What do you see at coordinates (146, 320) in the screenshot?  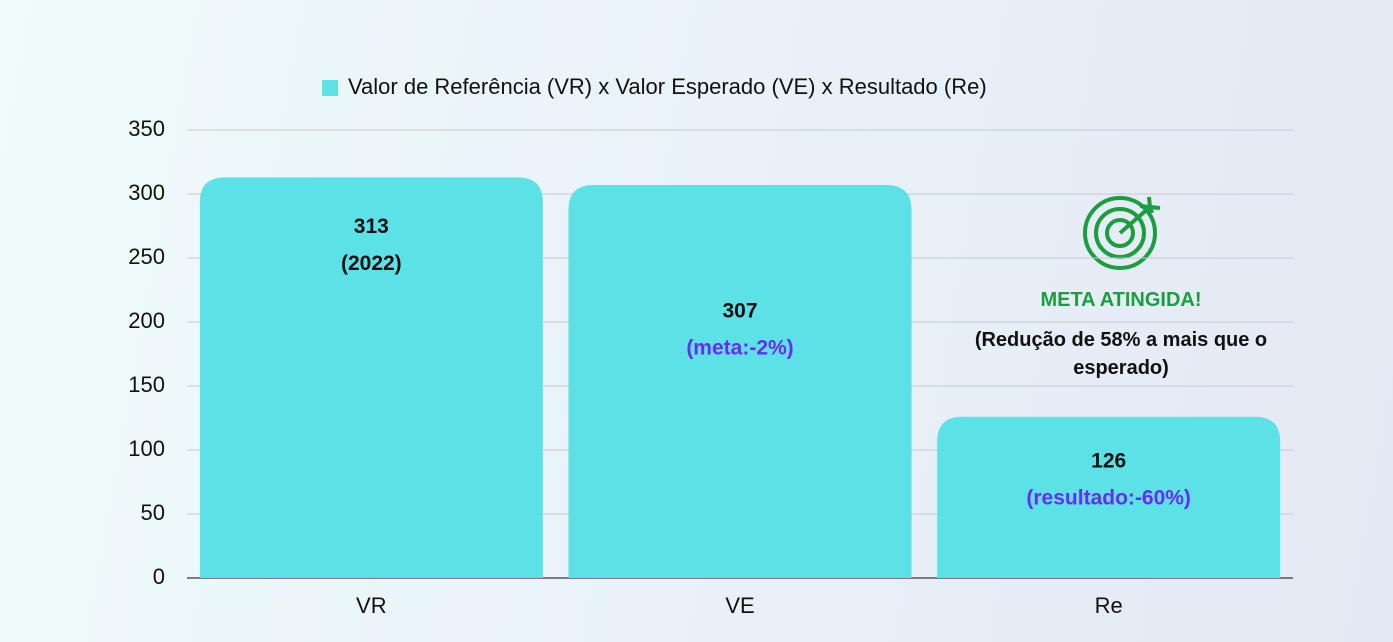 I see `y-tick-label: 200` at bounding box center [146, 320].